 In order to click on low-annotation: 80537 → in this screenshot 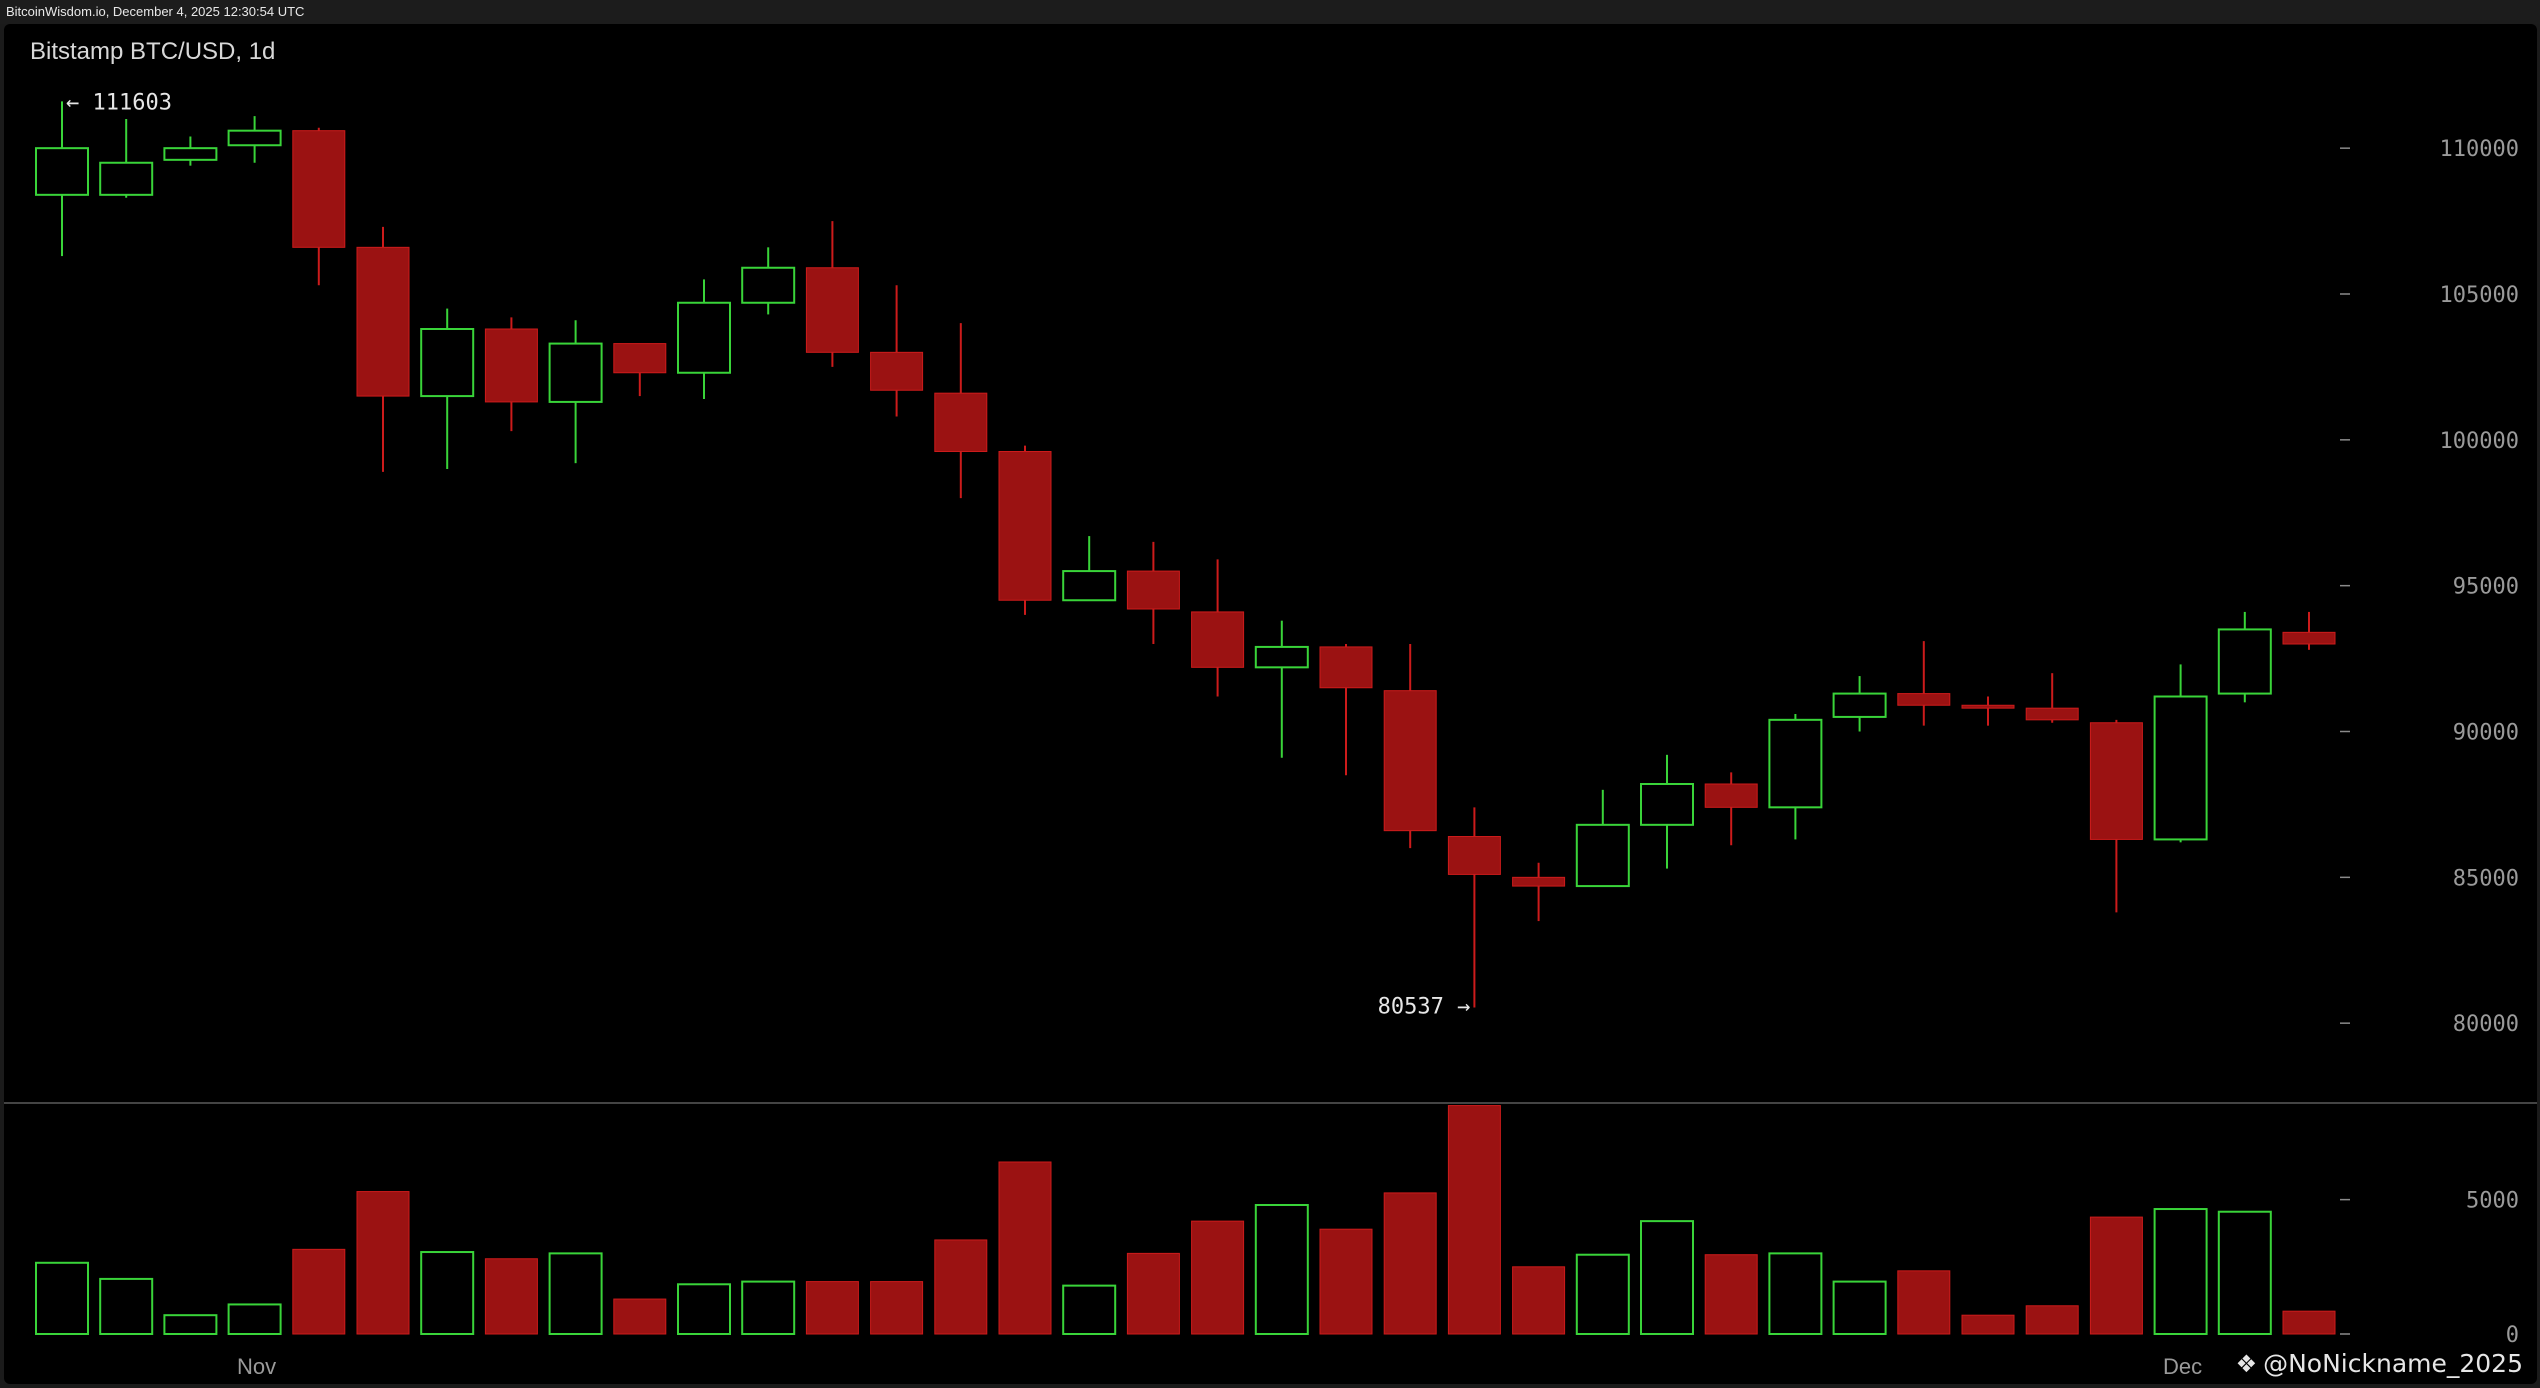, I will do `click(1424, 1007)`.